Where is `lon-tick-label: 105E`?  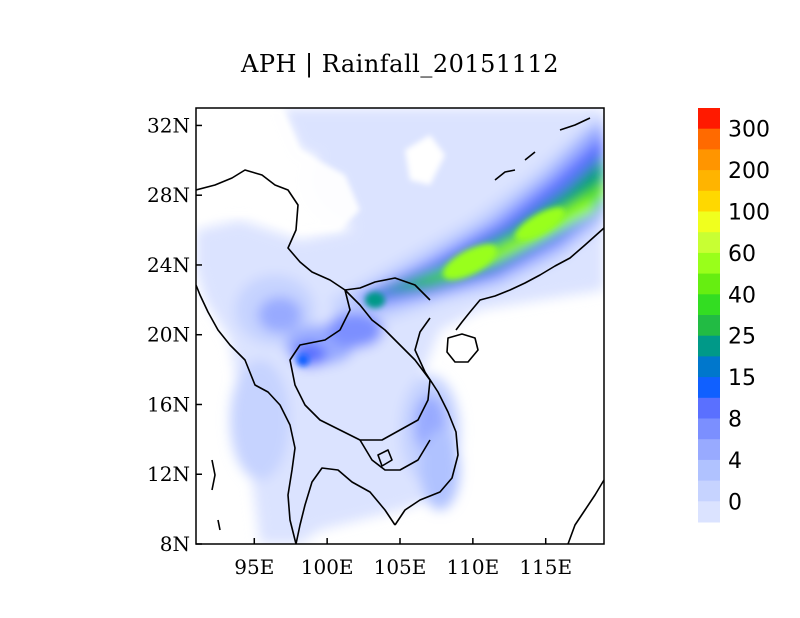 lon-tick-label: 105E is located at coordinates (400, 567).